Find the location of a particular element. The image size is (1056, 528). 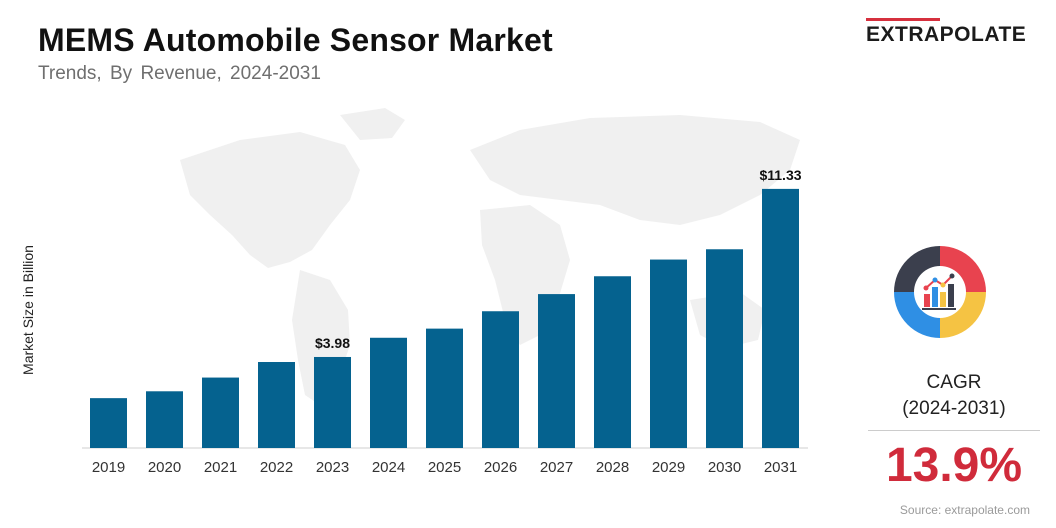

source-note: Source: extrapolate.com is located at coordinates (964, 510).